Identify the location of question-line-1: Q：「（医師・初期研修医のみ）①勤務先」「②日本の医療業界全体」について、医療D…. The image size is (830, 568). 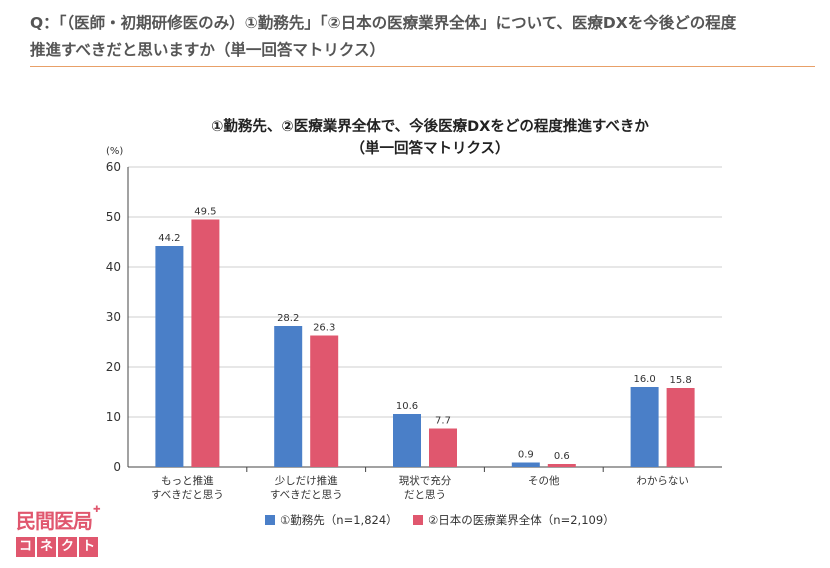
(383, 23).